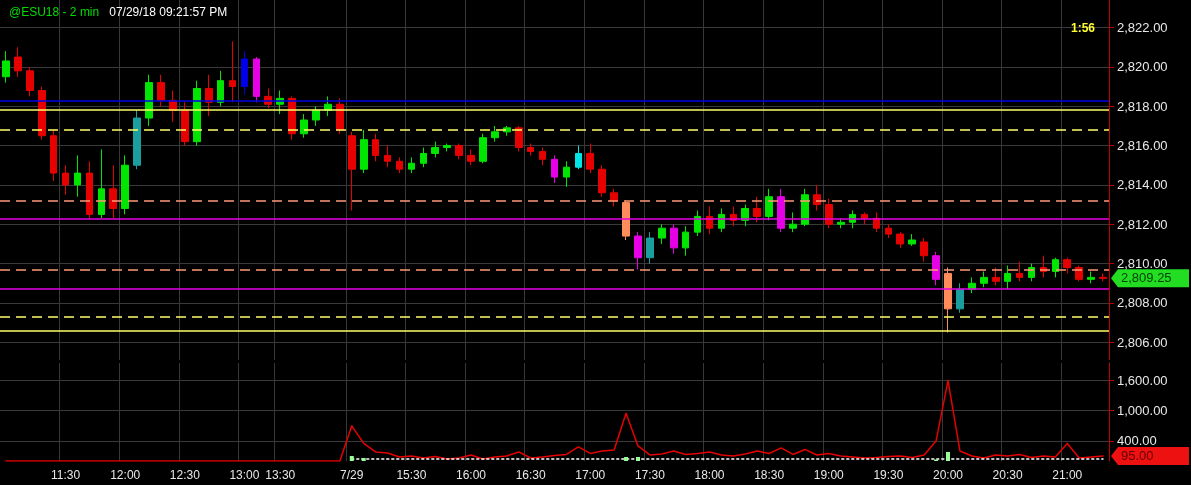 Image resolution: width=1191 pixels, height=485 pixels. Describe the element at coordinates (1142, 381) in the screenshot. I see `y-tick-label: 1,600.00` at that location.